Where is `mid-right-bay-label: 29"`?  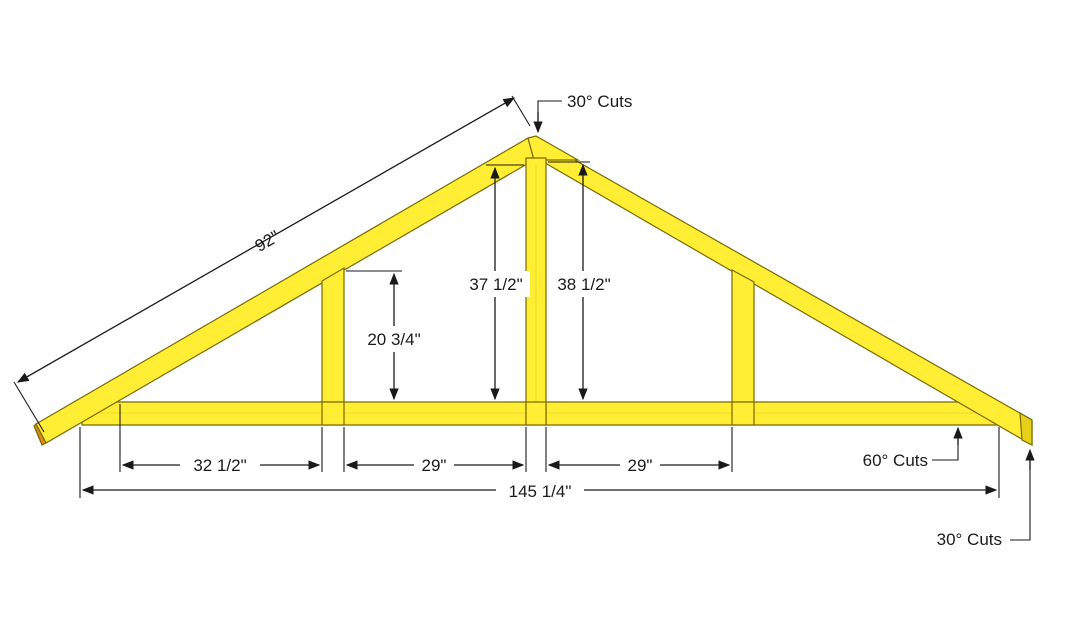 mid-right-bay-label: 29" is located at coordinates (640, 465).